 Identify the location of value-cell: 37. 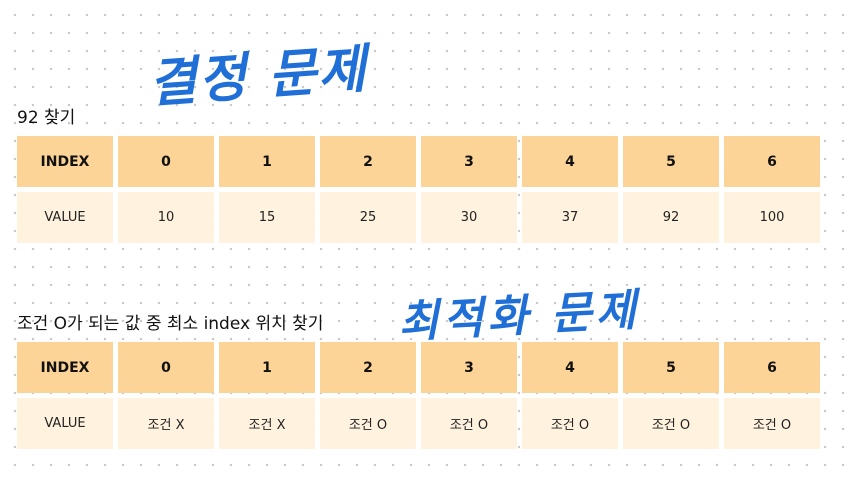
(570, 217).